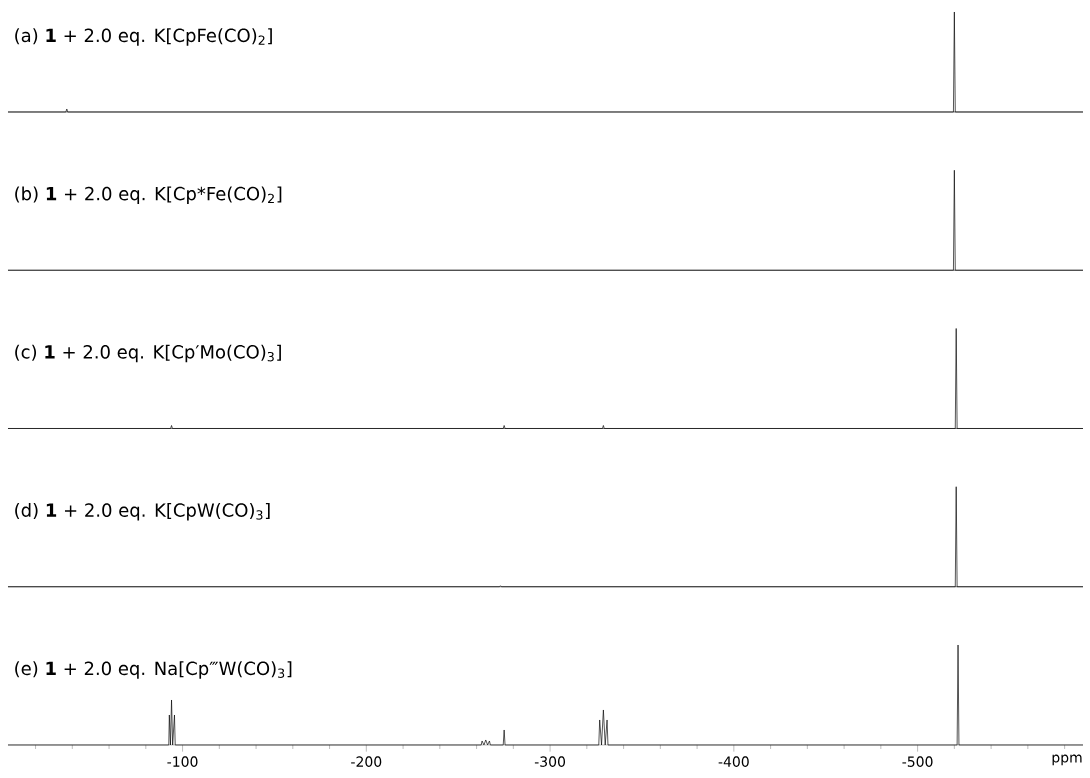 The width and height of the screenshot is (1090, 778). I want to click on x-tick-label: -400, so click(733, 761).